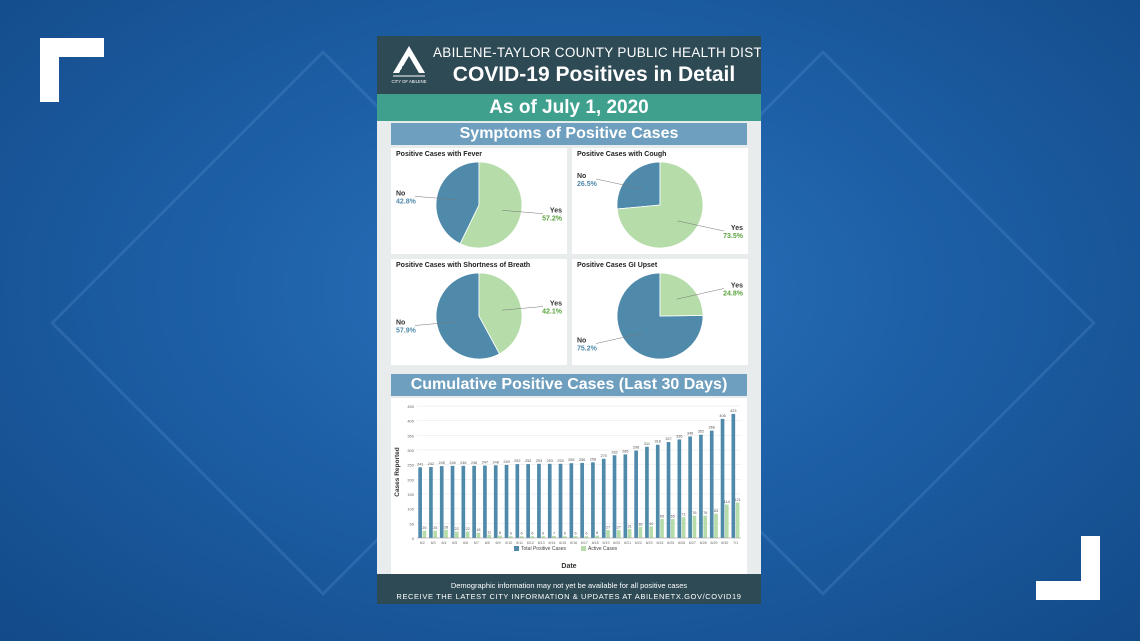 The height and width of the screenshot is (641, 1140). I want to click on bar-active-label: 22, so click(467, 529).